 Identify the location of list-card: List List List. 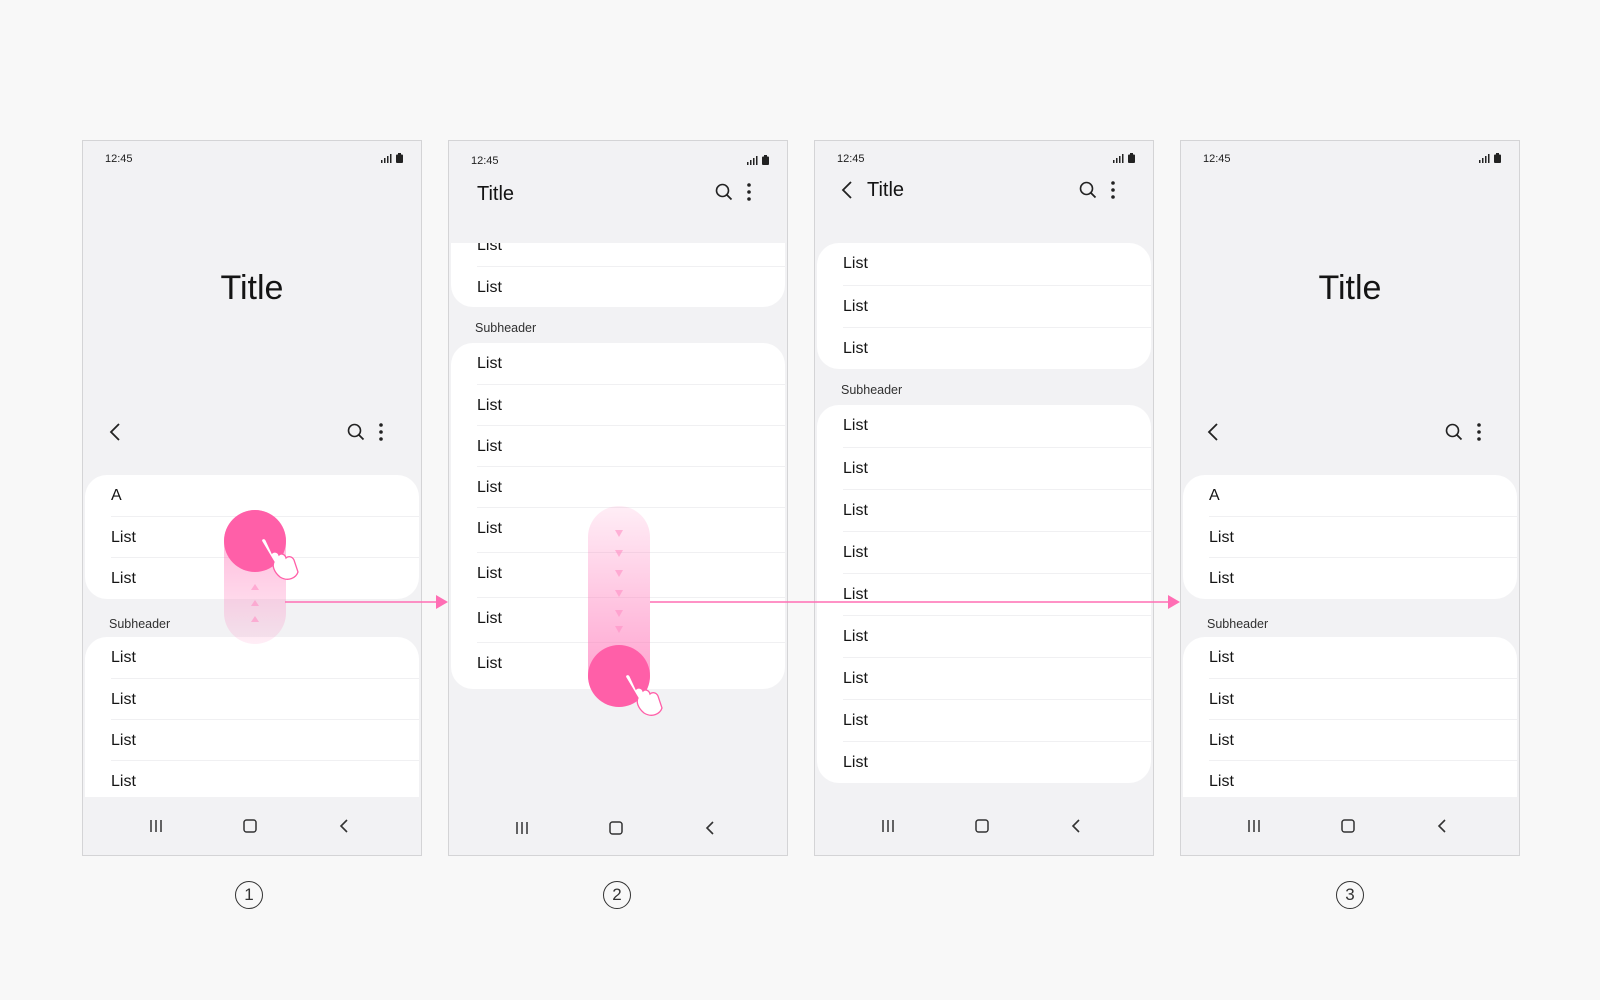
(984, 306).